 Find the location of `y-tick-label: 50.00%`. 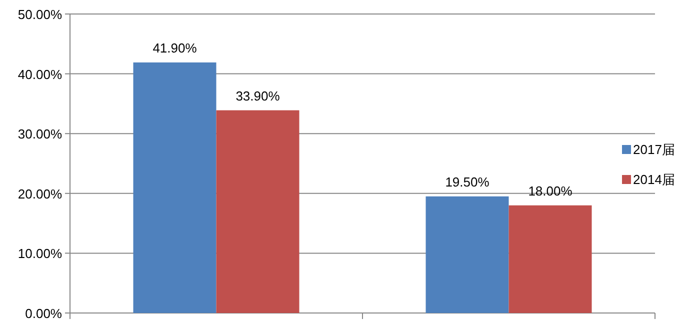

y-tick-label: 50.00% is located at coordinates (40, 14).